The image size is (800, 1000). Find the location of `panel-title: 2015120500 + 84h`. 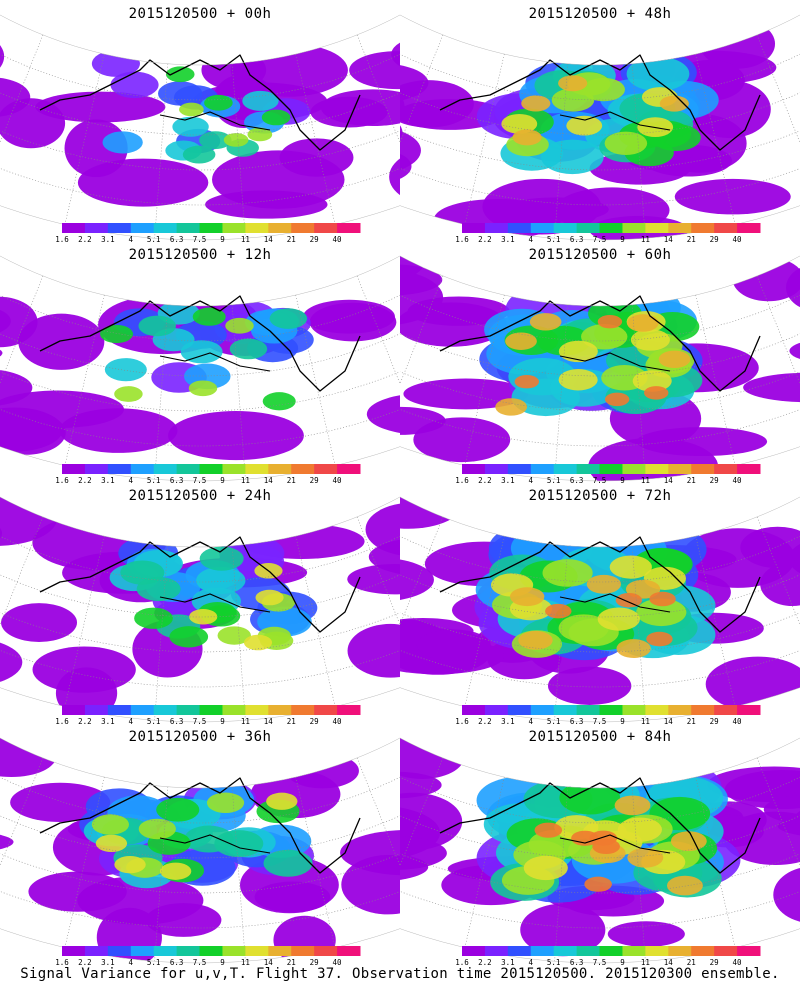

panel-title: 2015120500 + 84h is located at coordinates (600, 737).